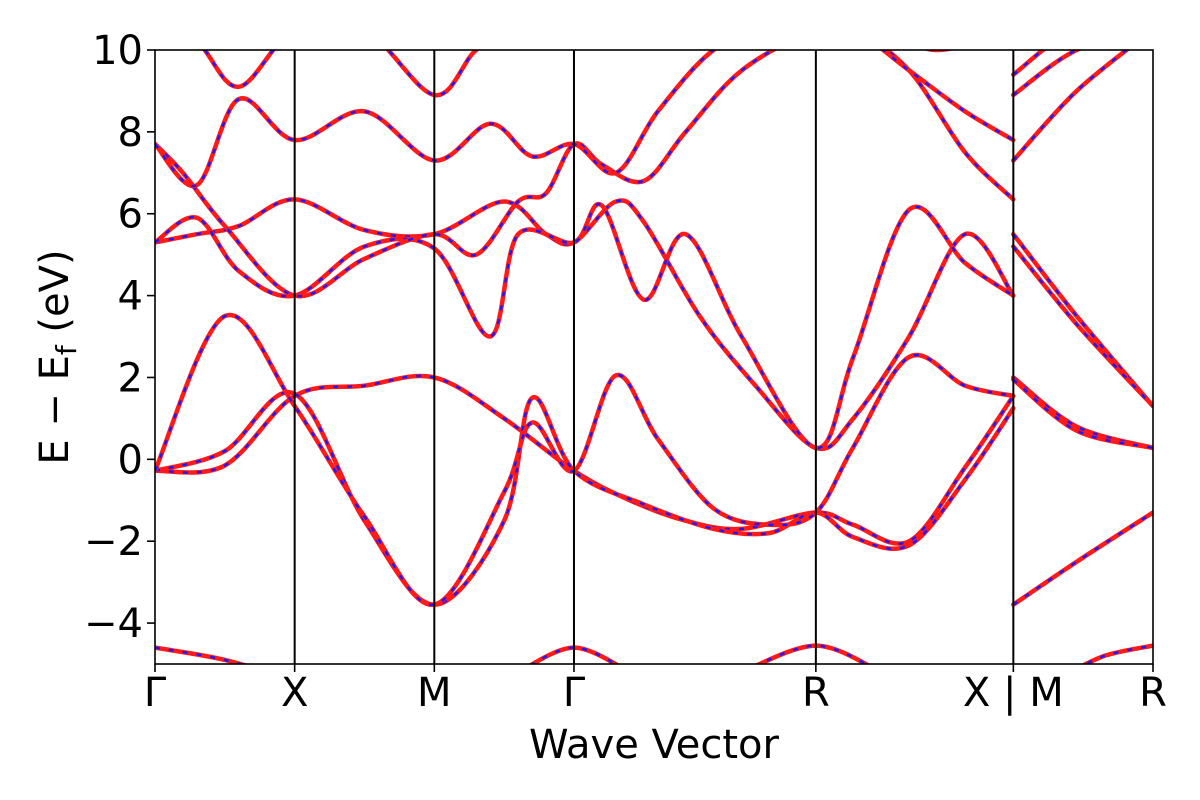  What do you see at coordinates (1153, 693) in the screenshot?
I see `x-tick-label-6: R` at bounding box center [1153, 693].